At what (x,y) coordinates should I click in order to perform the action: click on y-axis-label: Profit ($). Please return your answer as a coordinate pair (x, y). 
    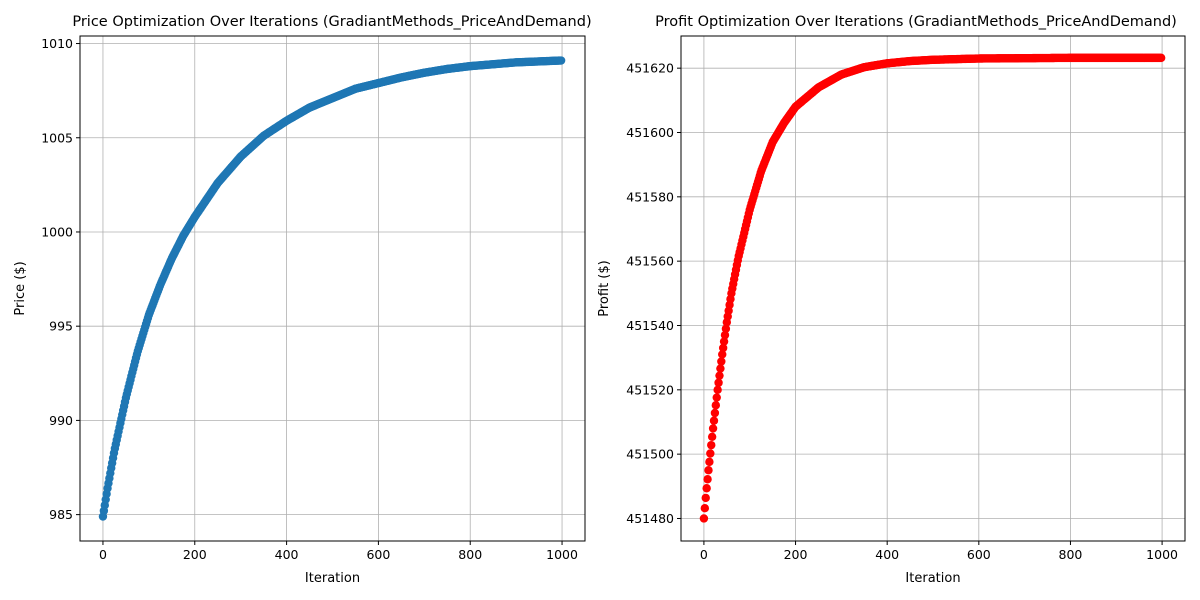
    Looking at the image, I should click on (604, 288).